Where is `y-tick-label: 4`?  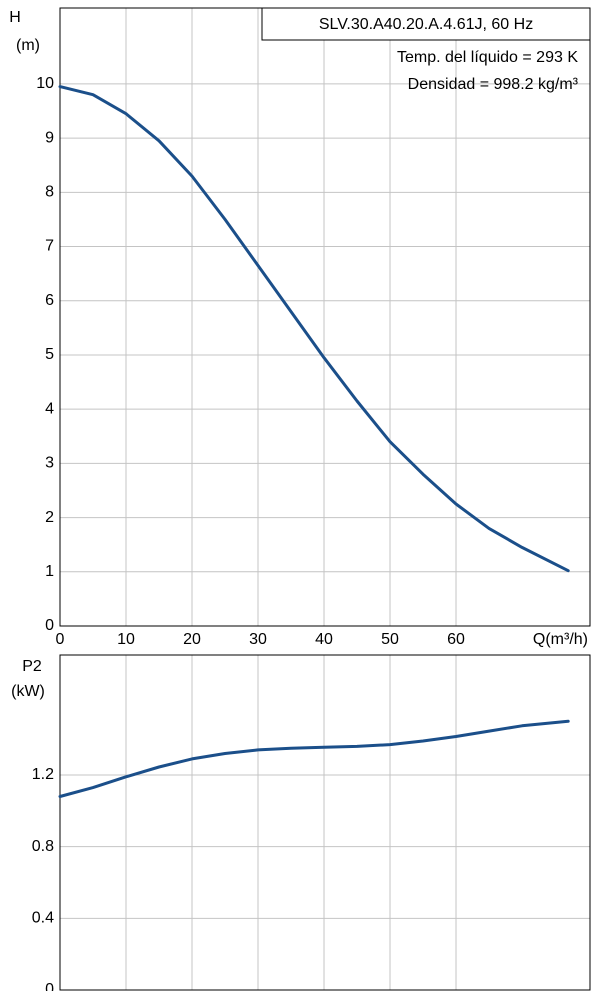
y-tick-label: 4 is located at coordinates (49, 408).